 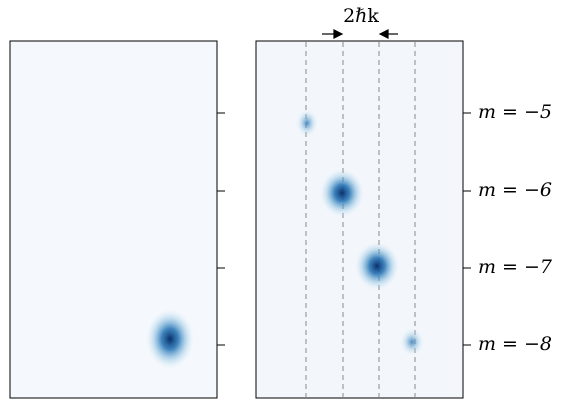 I want to click on arrows, so click(x=360, y=34).